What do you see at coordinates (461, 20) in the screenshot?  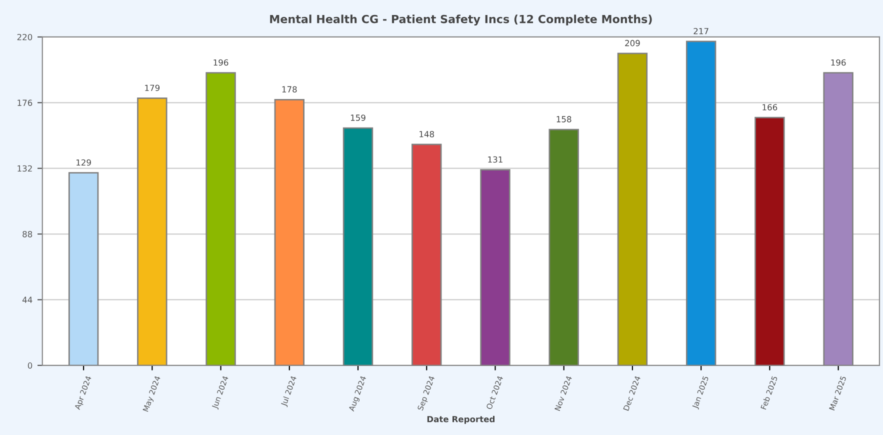 I see `chart-title: Mental Health CG - Patient Safety Incs (12 Complete Months)` at bounding box center [461, 20].